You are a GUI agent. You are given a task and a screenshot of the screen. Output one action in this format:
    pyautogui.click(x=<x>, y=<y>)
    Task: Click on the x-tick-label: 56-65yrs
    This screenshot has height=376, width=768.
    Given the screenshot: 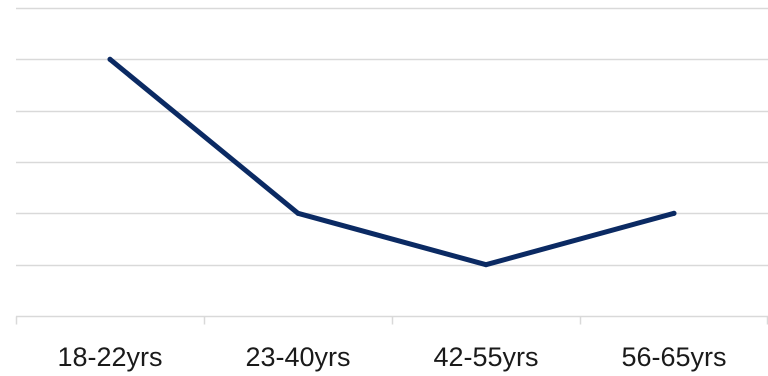 What is the action you would take?
    pyautogui.click(x=673, y=357)
    